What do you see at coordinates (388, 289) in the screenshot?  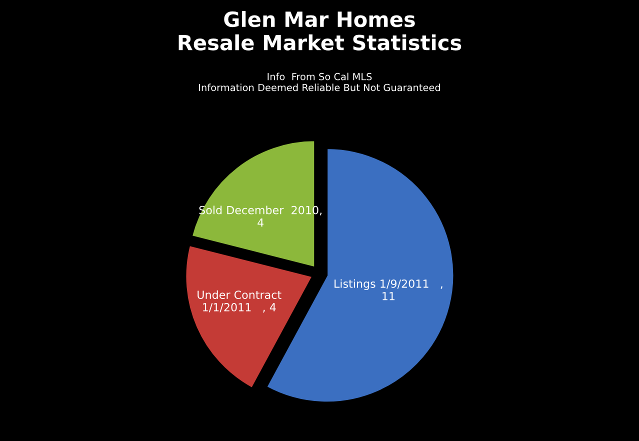 I see `slice-label: Listings 1/9/2011 , 11` at bounding box center [388, 289].